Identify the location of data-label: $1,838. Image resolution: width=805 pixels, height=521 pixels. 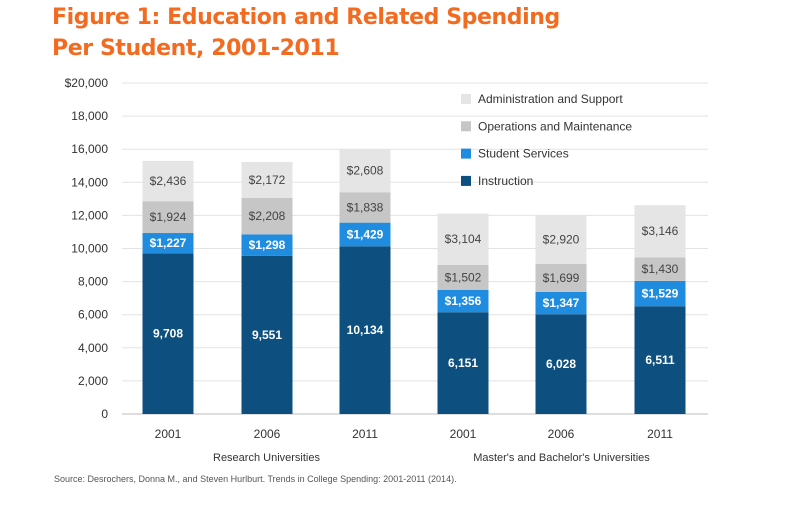
(365, 207).